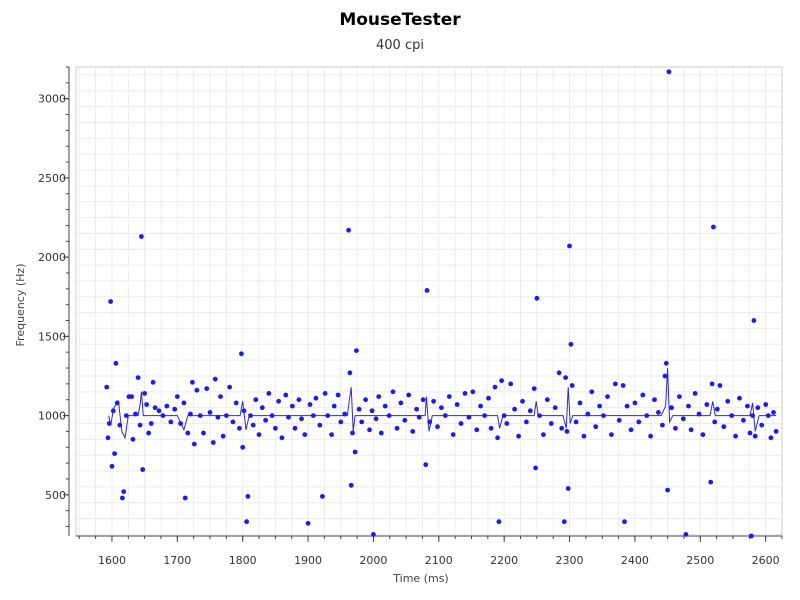  Describe the element at coordinates (766, 560) in the screenshot. I see `x-tick-label: 2600` at that location.